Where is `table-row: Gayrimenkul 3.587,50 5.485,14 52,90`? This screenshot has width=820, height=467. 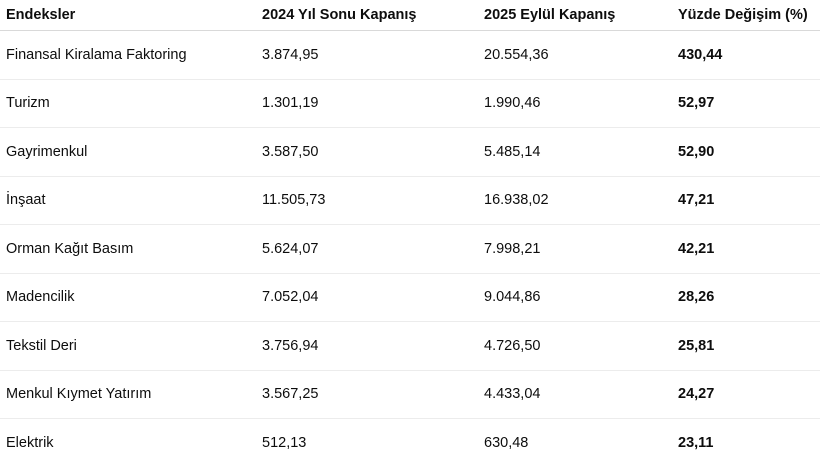 table-row: Gayrimenkul 3.587,50 5.485,14 52,90 is located at coordinates (410, 152).